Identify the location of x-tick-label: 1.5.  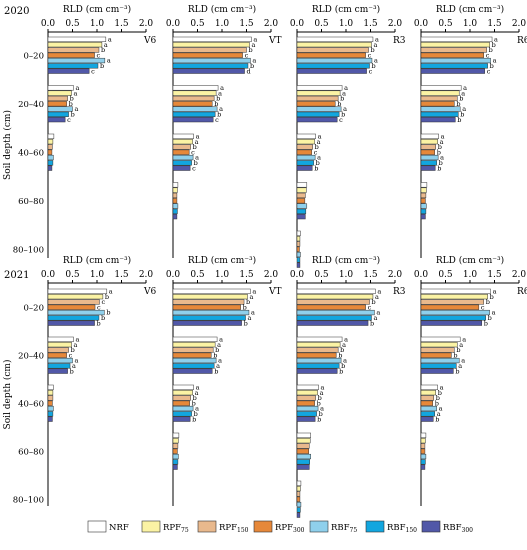
(121, 275).